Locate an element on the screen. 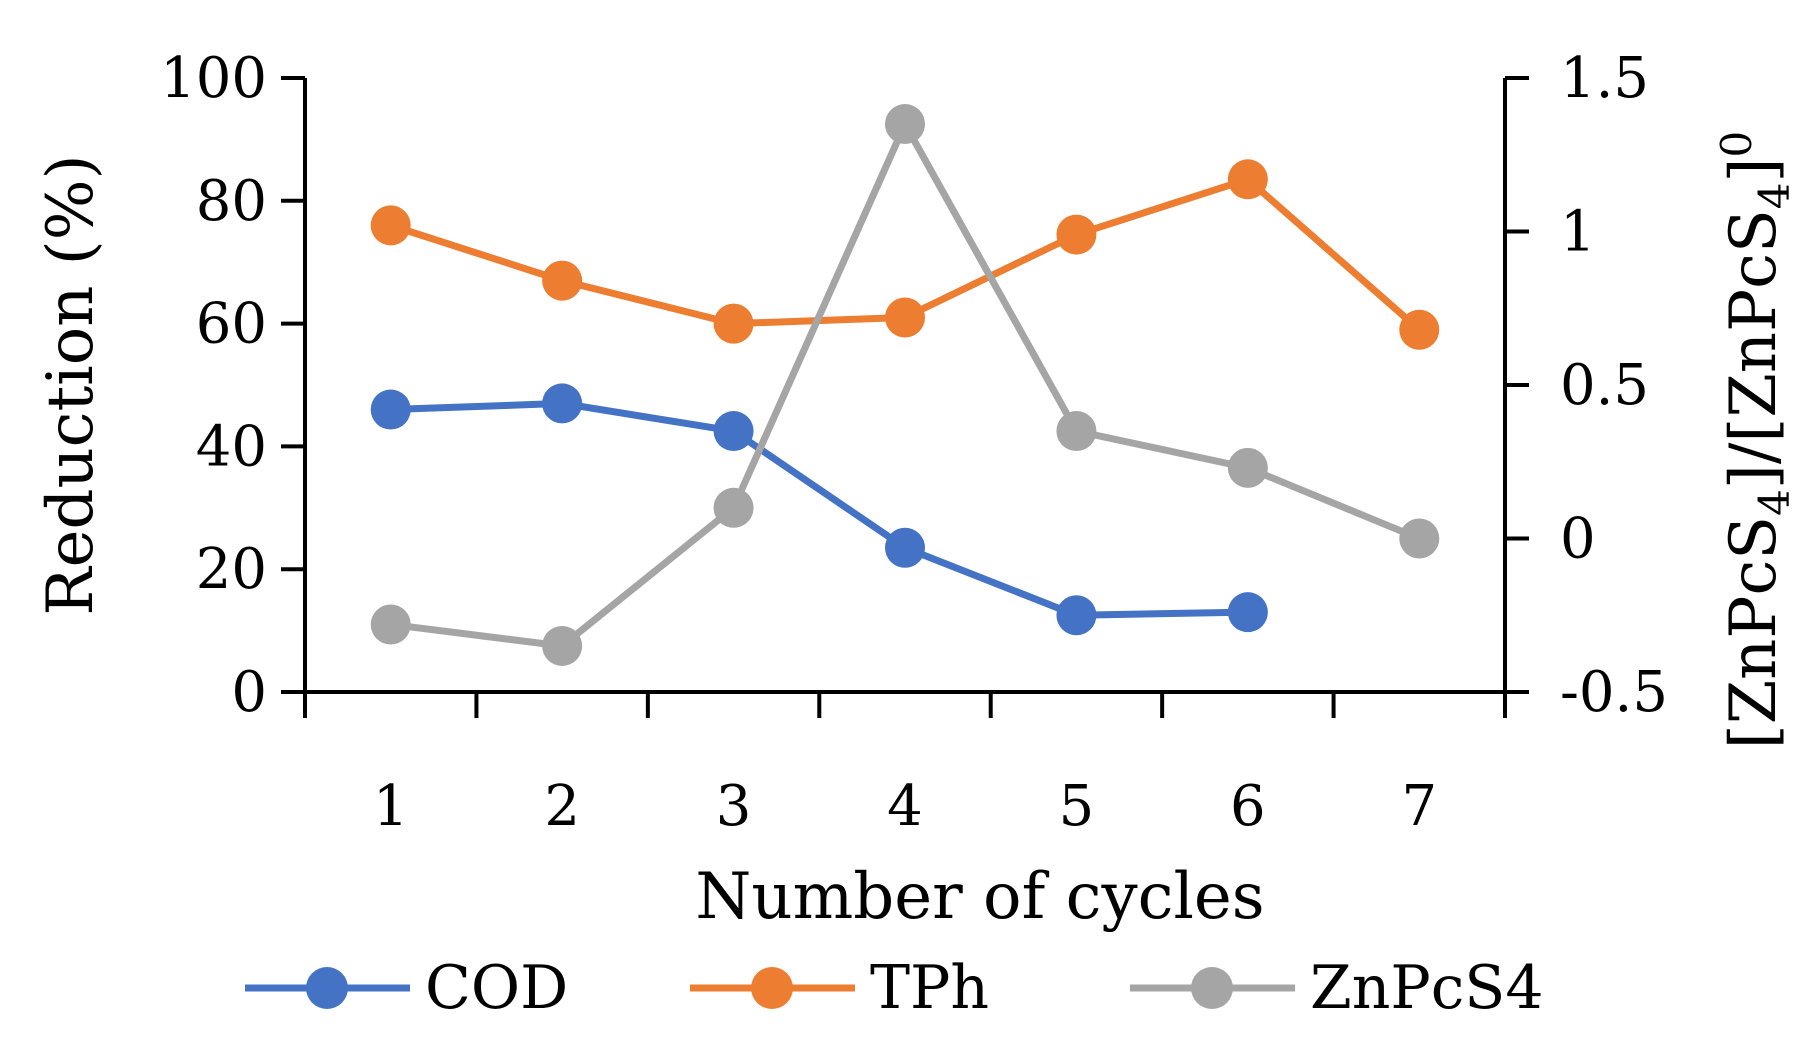  x-tick-label: 2 is located at coordinates (562, 806).